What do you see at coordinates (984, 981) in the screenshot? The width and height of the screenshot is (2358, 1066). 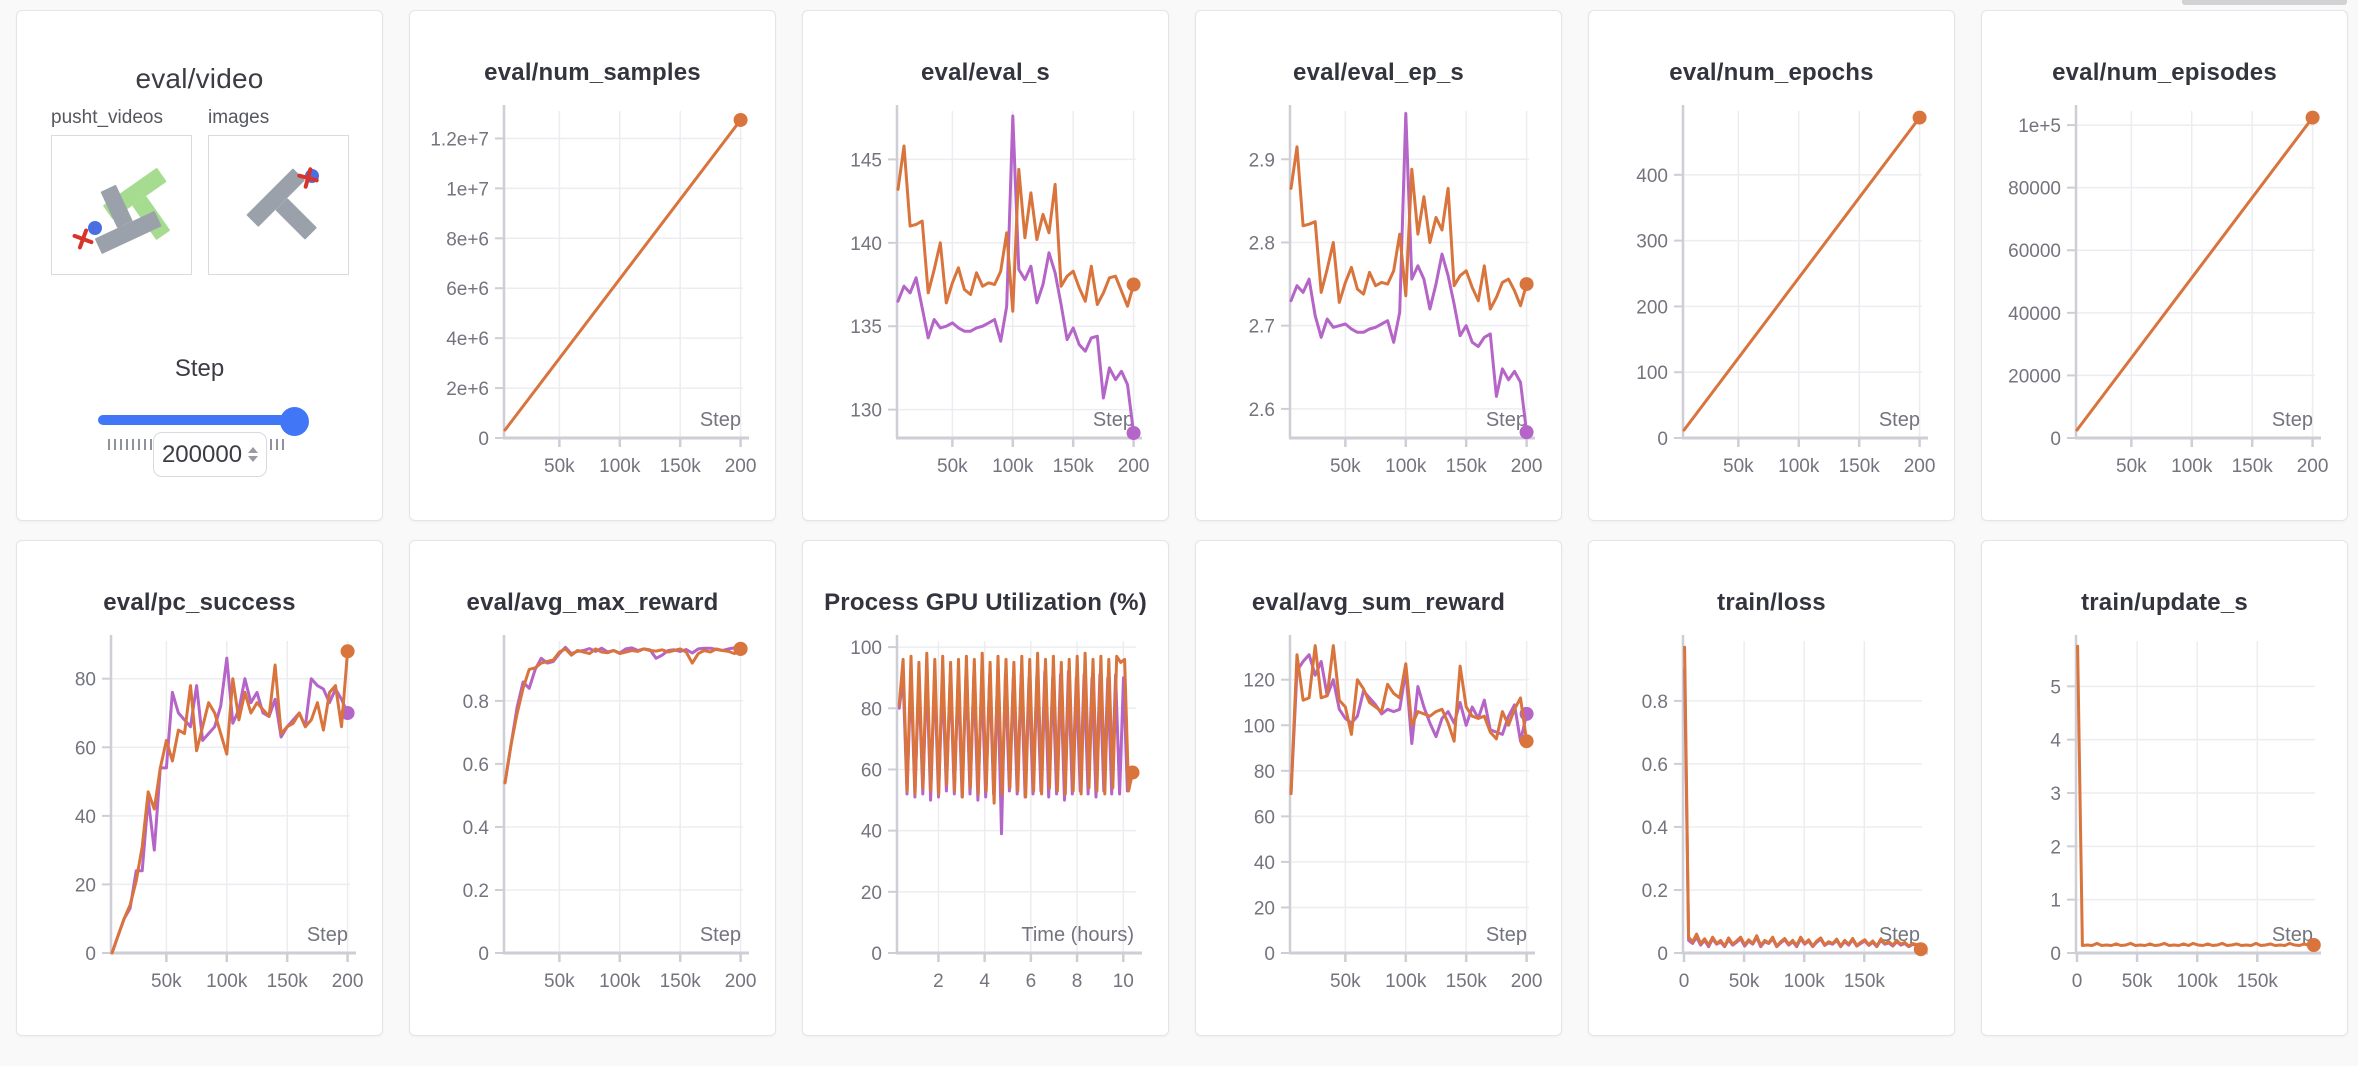 I see `x-tick-label: 4` at bounding box center [984, 981].